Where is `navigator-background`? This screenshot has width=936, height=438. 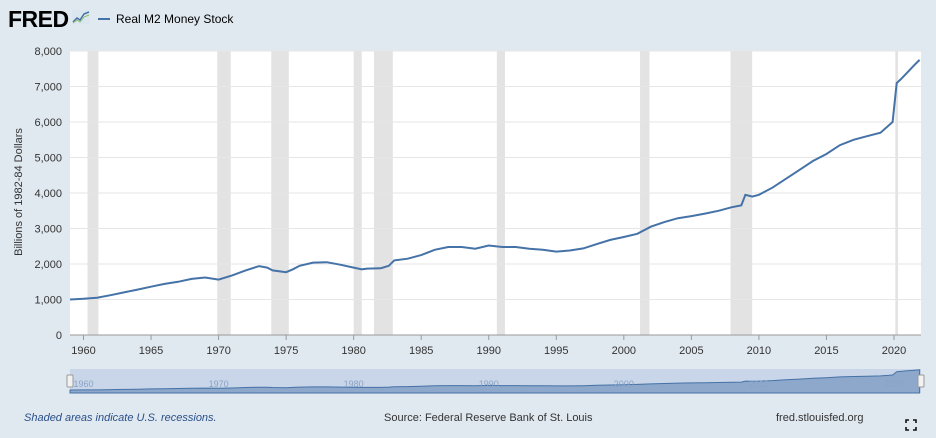 navigator-background is located at coordinates (495, 381).